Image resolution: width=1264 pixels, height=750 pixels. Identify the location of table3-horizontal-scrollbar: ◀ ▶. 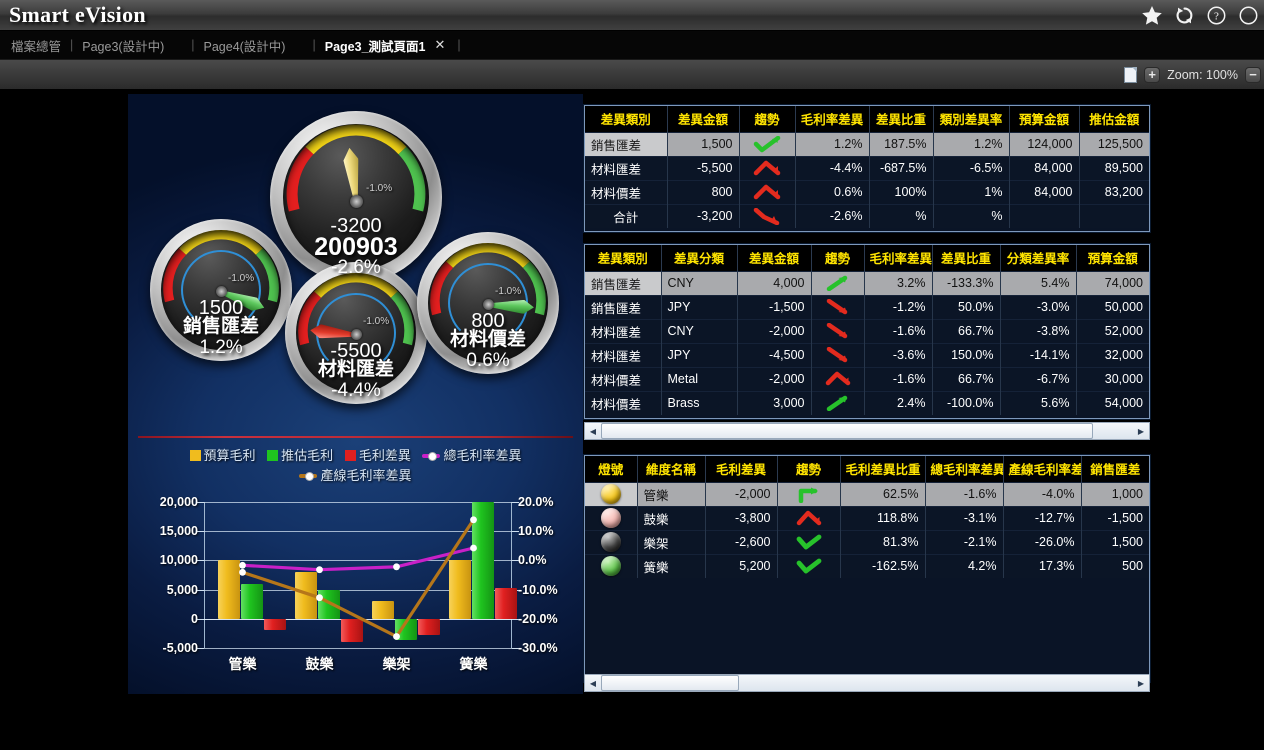
(867, 683).